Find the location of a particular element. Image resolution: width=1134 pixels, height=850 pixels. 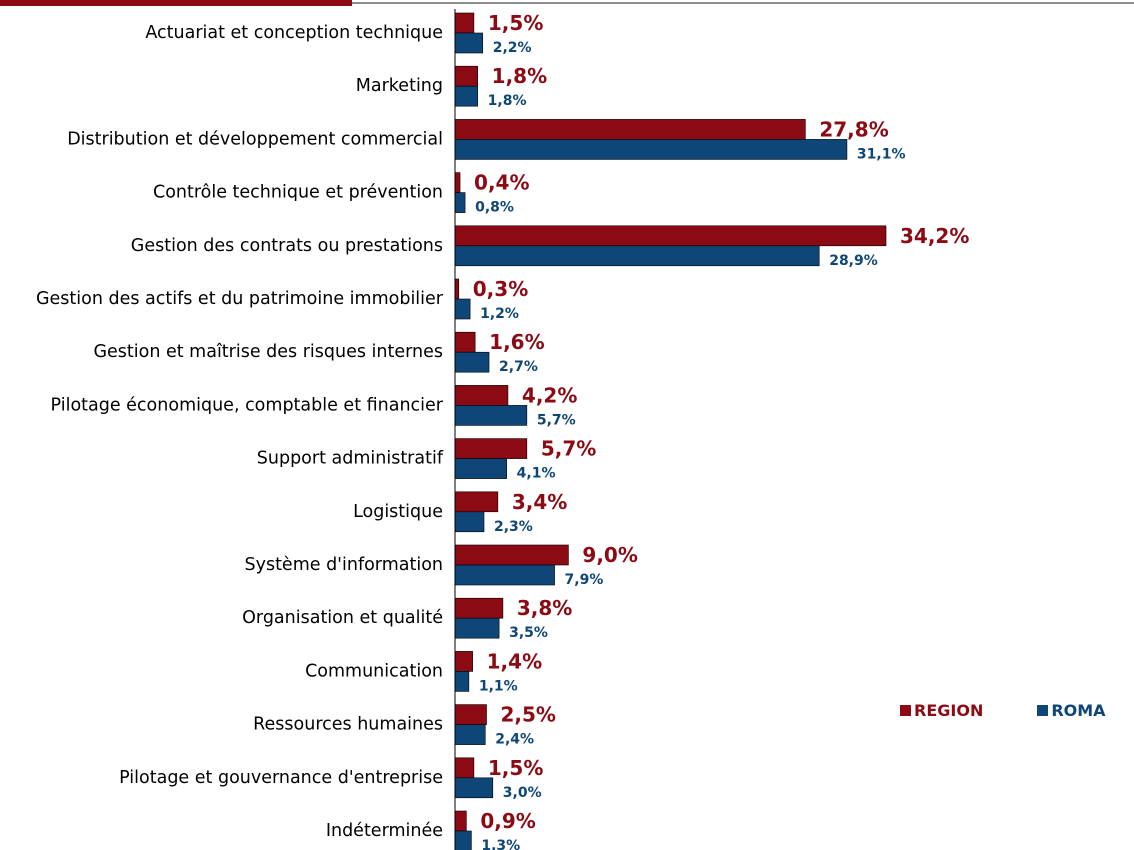

bar-roma-distribution-et-developpement-commercial is located at coordinates (651, 149).